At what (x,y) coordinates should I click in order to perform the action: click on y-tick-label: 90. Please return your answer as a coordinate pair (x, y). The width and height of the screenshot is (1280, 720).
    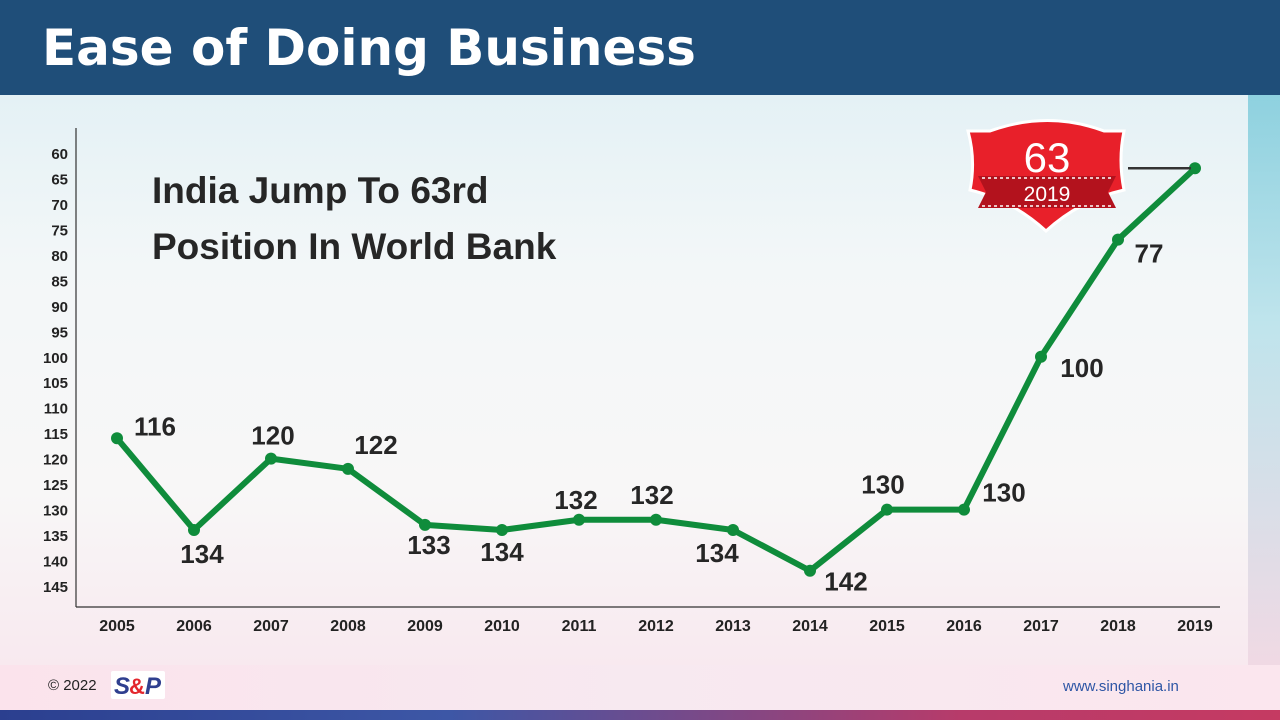
    Looking at the image, I should click on (59, 307).